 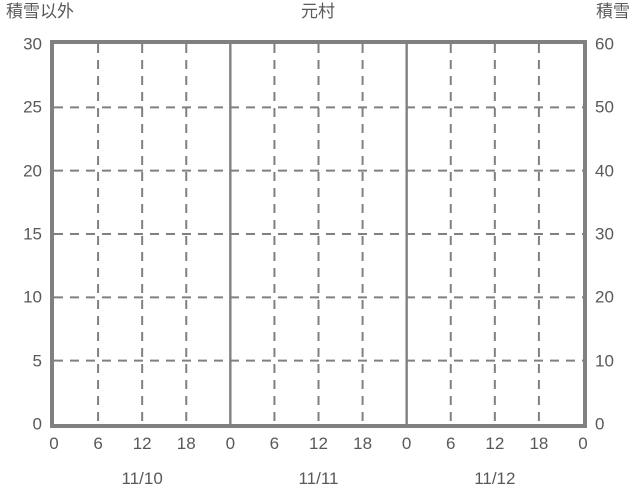 I want to click on chart-title: 元村, so click(x=318, y=11).